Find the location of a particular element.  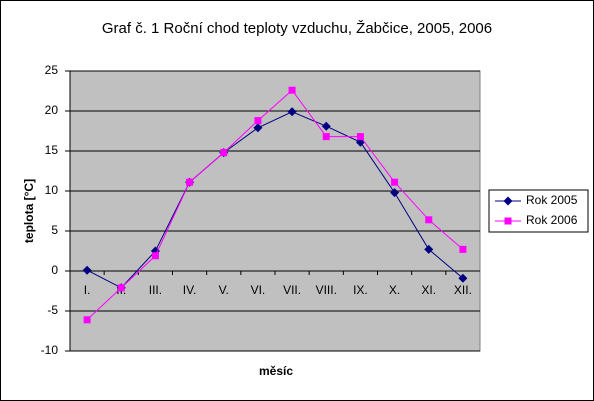

y-tick-label: 5 is located at coordinates (54, 230).